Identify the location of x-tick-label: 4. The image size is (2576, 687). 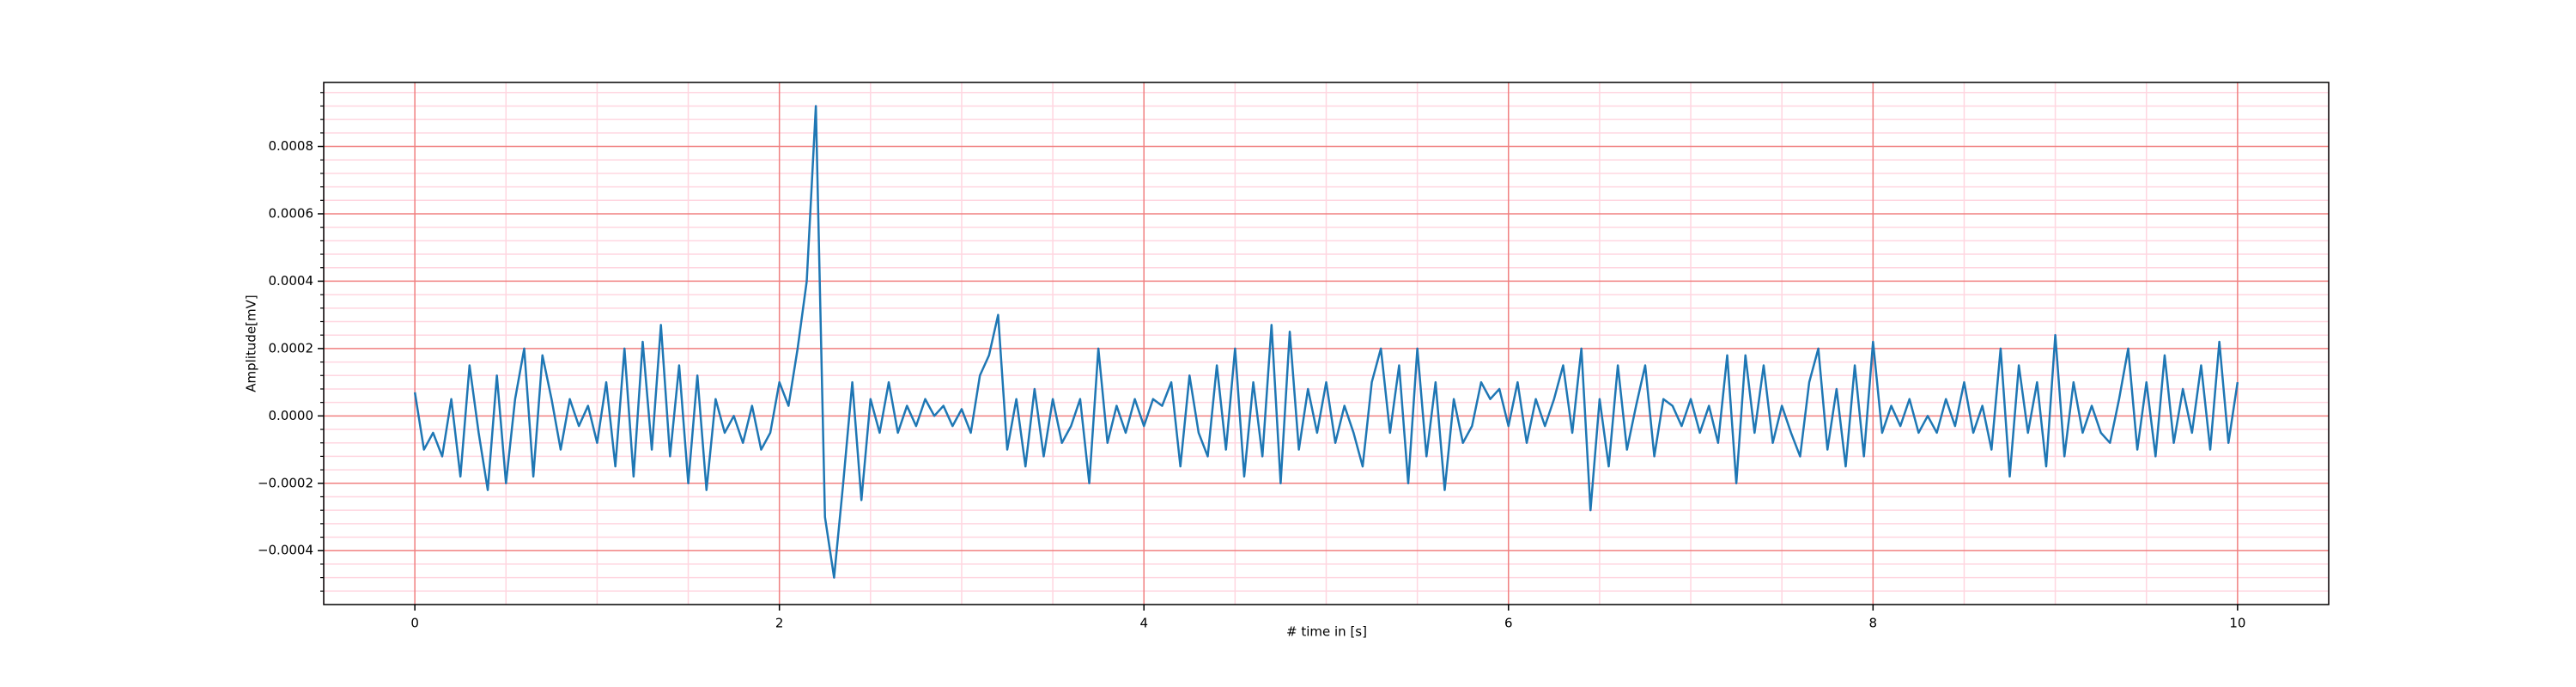
(1144, 623).